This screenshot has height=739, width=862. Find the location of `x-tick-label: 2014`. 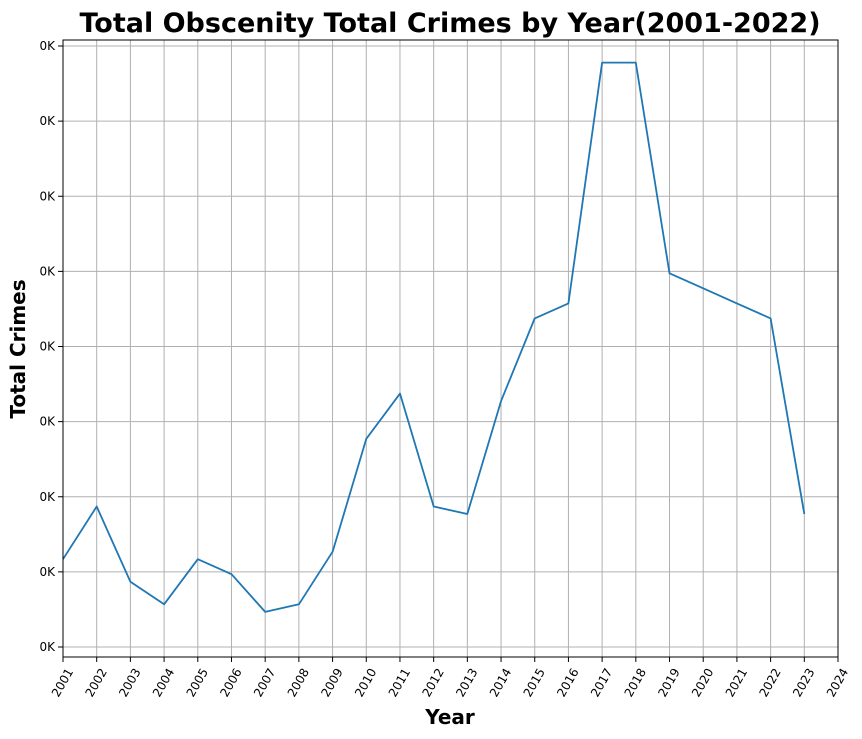

x-tick-label: 2014 is located at coordinates (500, 682).